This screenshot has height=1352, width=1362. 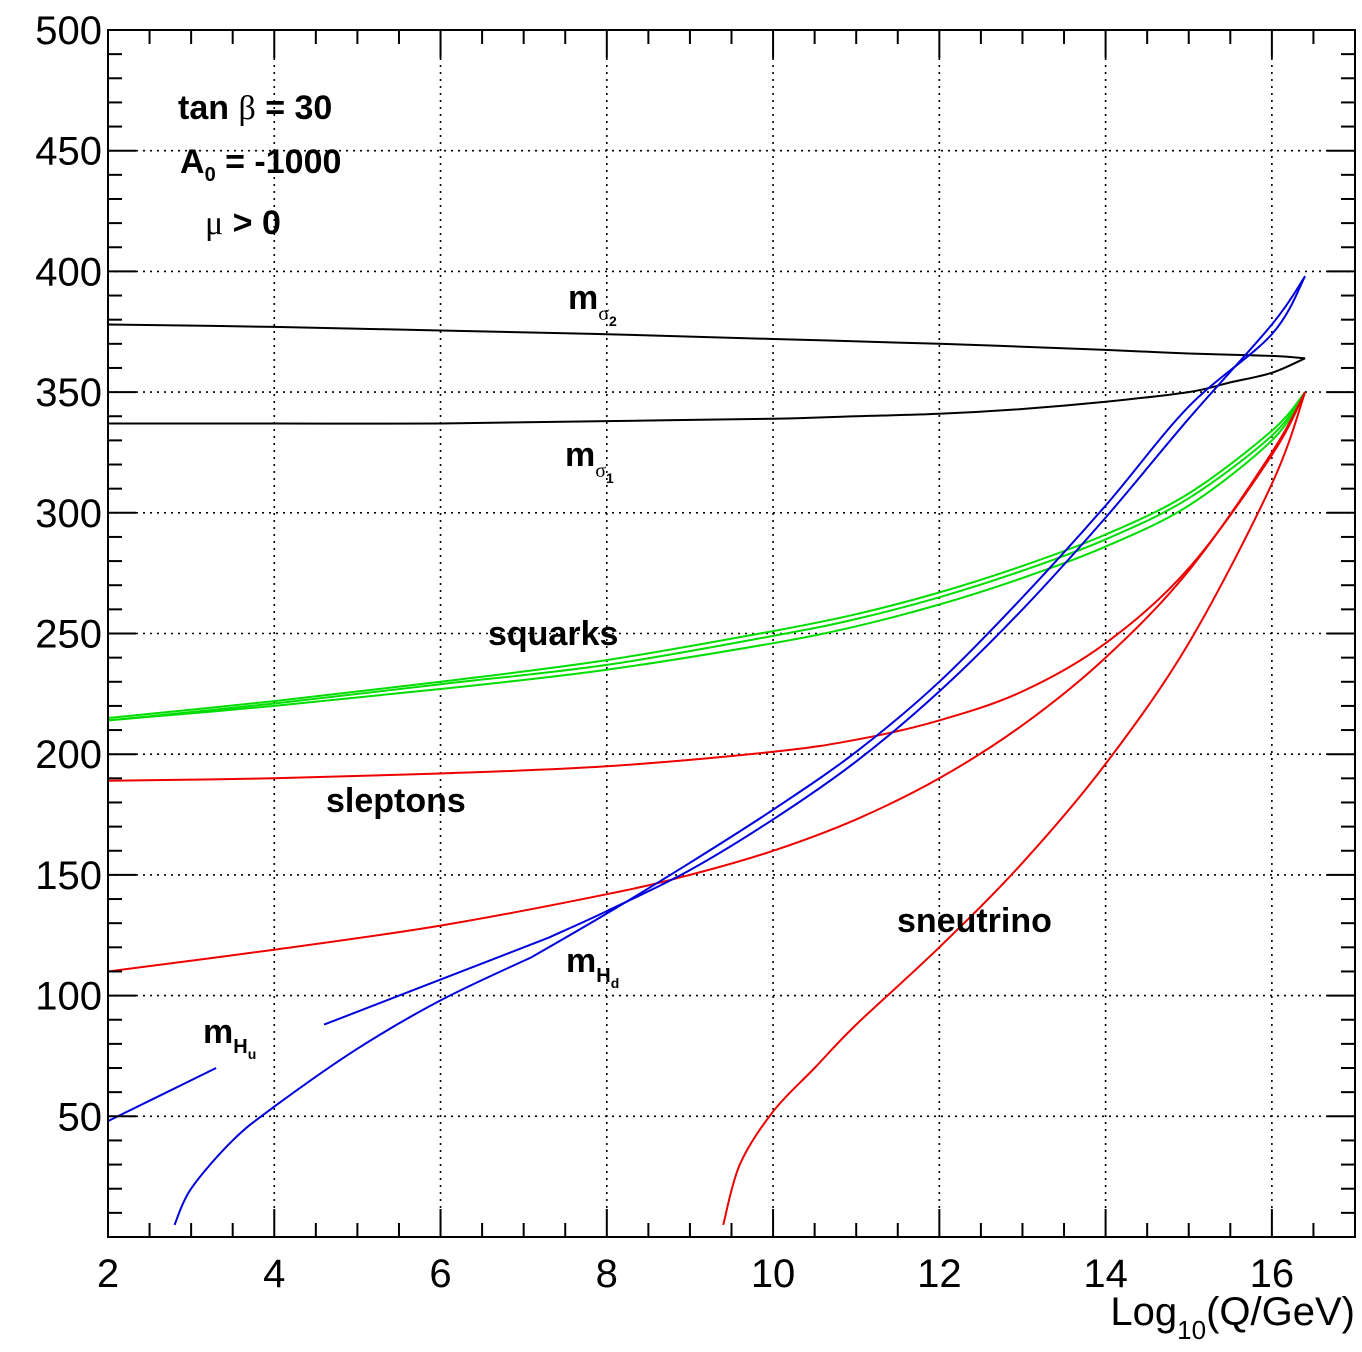 What do you see at coordinates (440, 1274) in the screenshot?
I see `x-tick-label: 6` at bounding box center [440, 1274].